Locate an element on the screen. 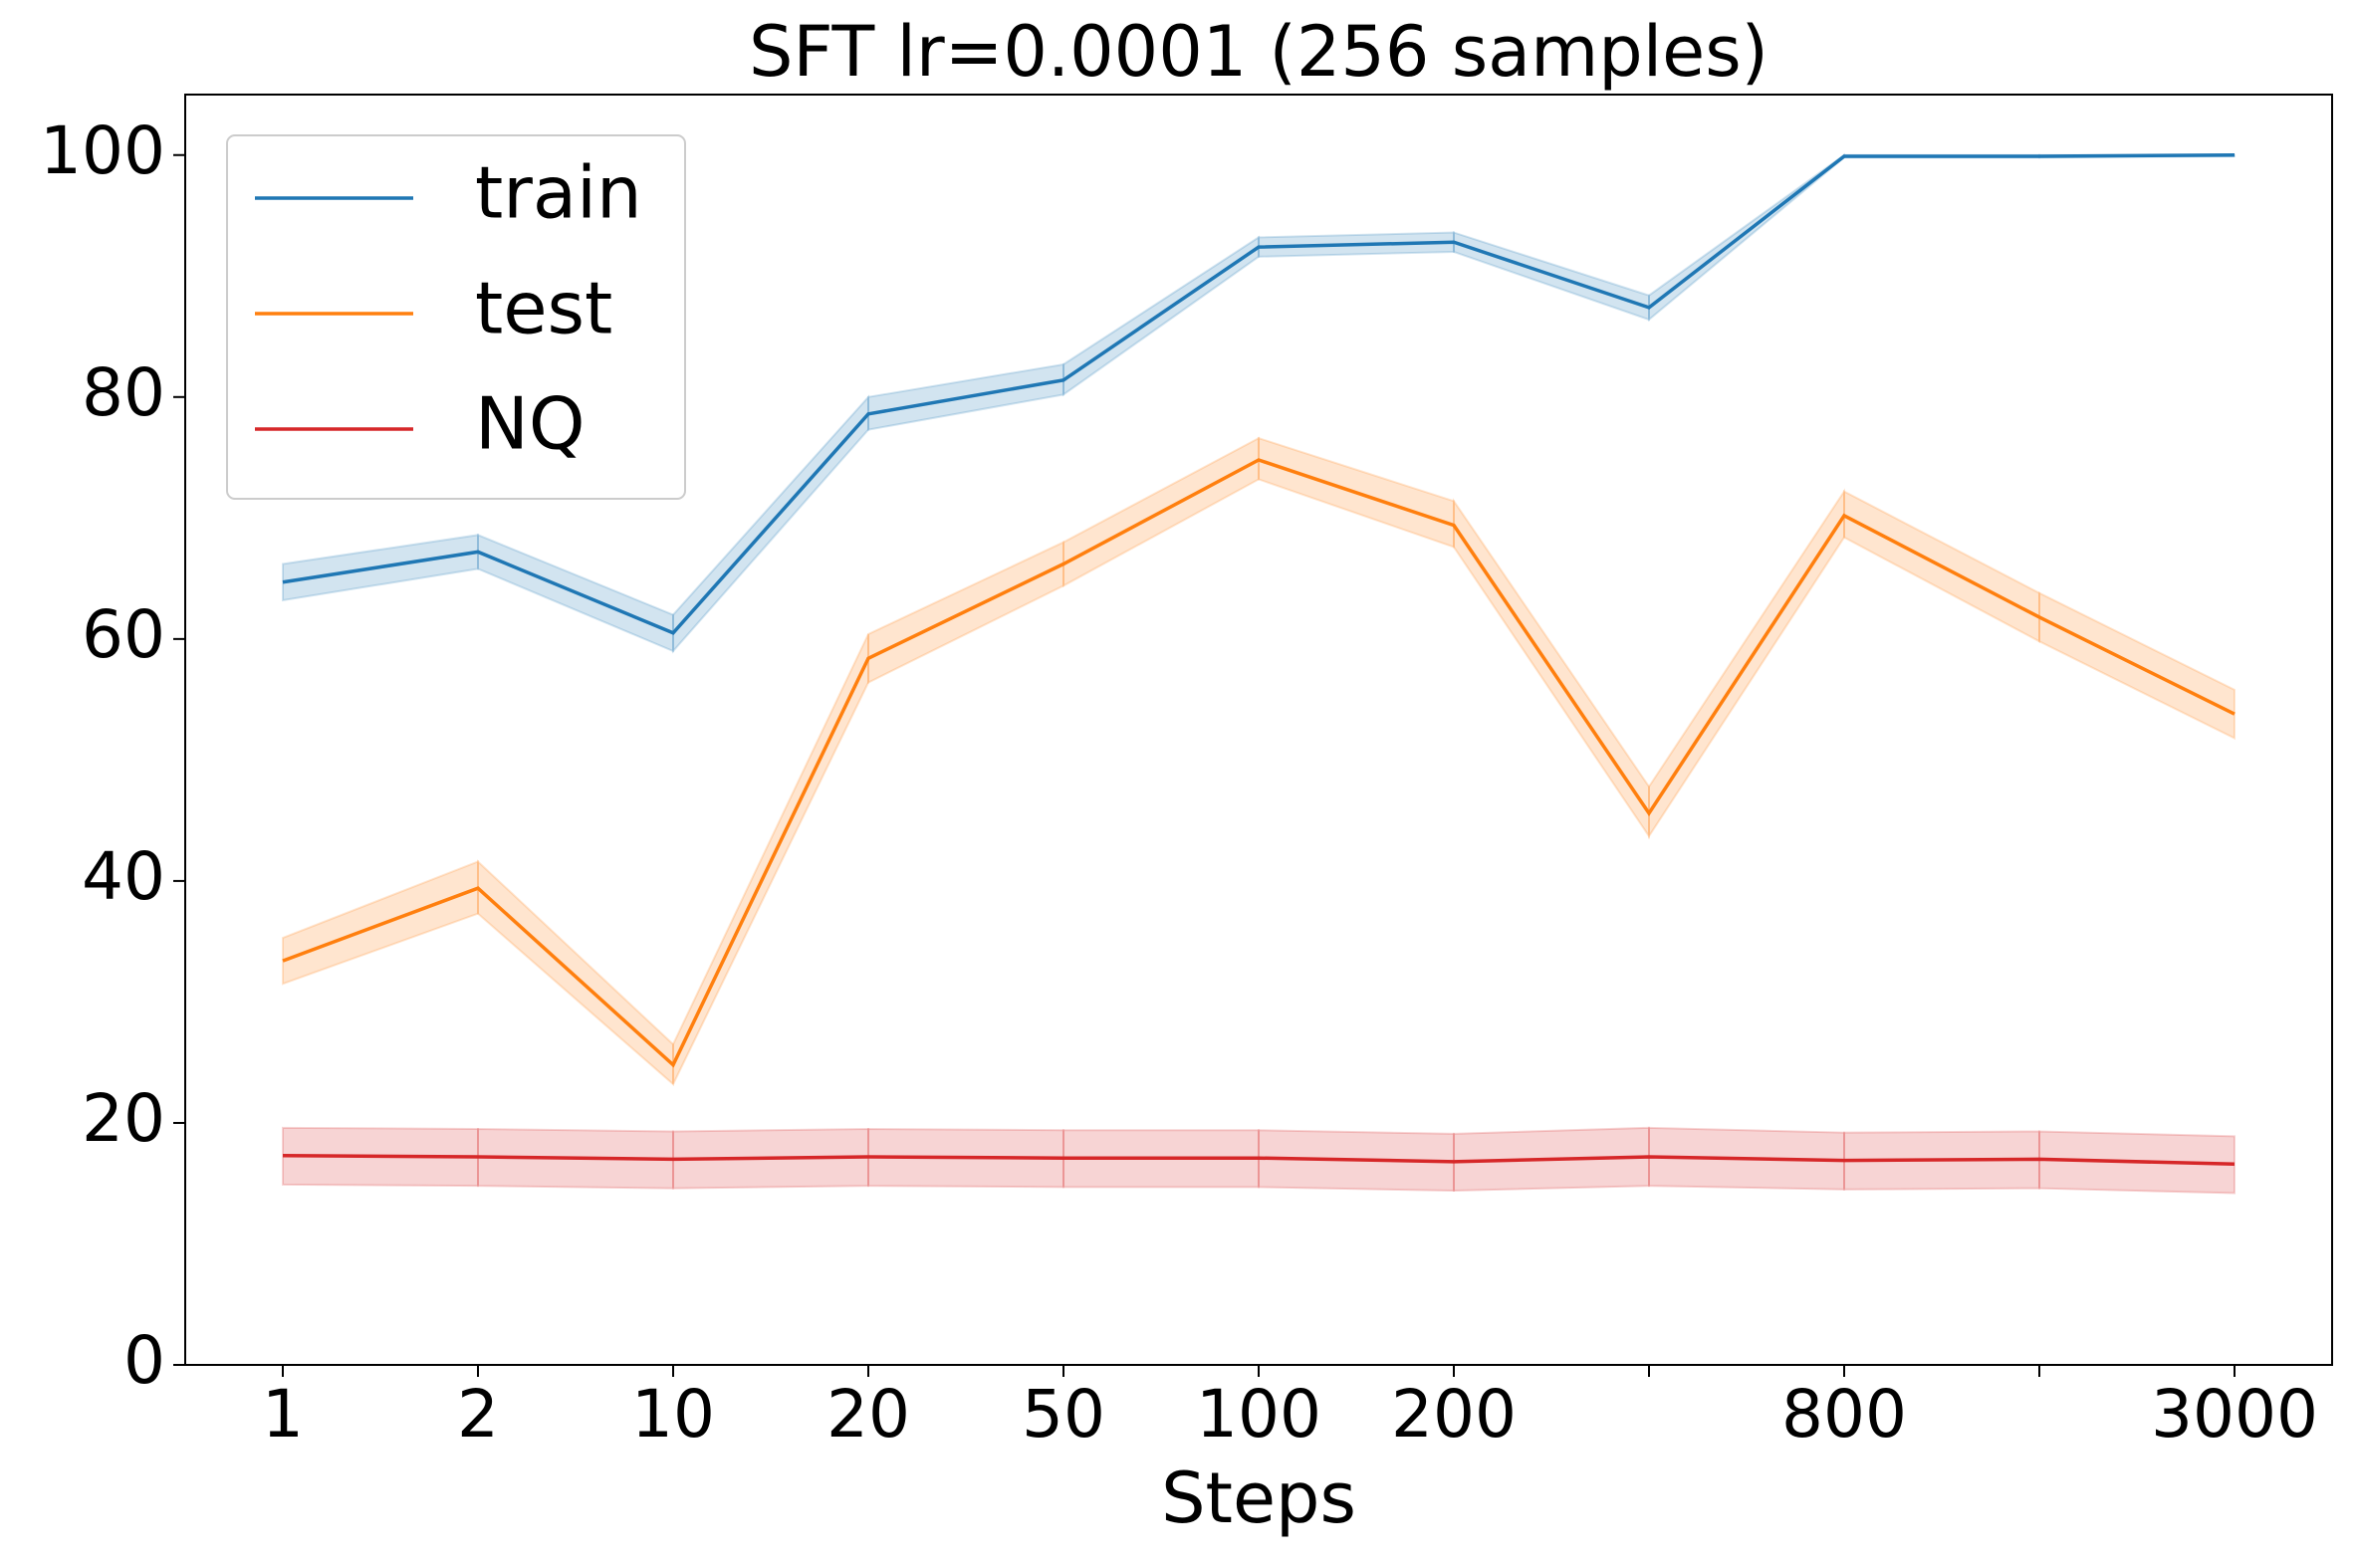 This screenshot has height=1568, width=2355. legend-label: test is located at coordinates (543, 308).